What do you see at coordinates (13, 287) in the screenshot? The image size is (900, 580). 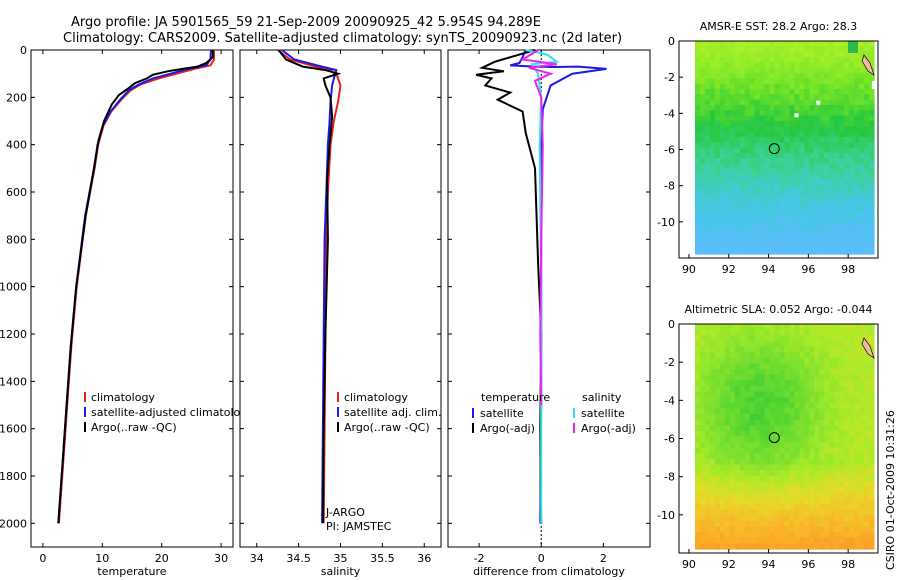 I see `y-tick-label: 1000` at bounding box center [13, 287].